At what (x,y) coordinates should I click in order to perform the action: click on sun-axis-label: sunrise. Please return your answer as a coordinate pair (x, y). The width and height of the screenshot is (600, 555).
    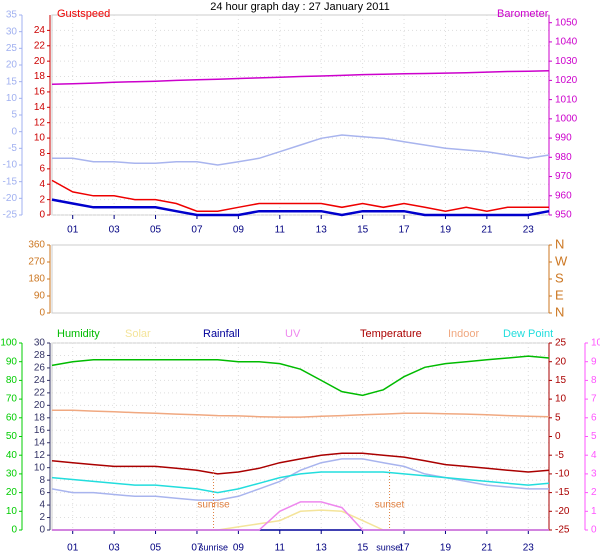
    Looking at the image, I should click on (213, 547).